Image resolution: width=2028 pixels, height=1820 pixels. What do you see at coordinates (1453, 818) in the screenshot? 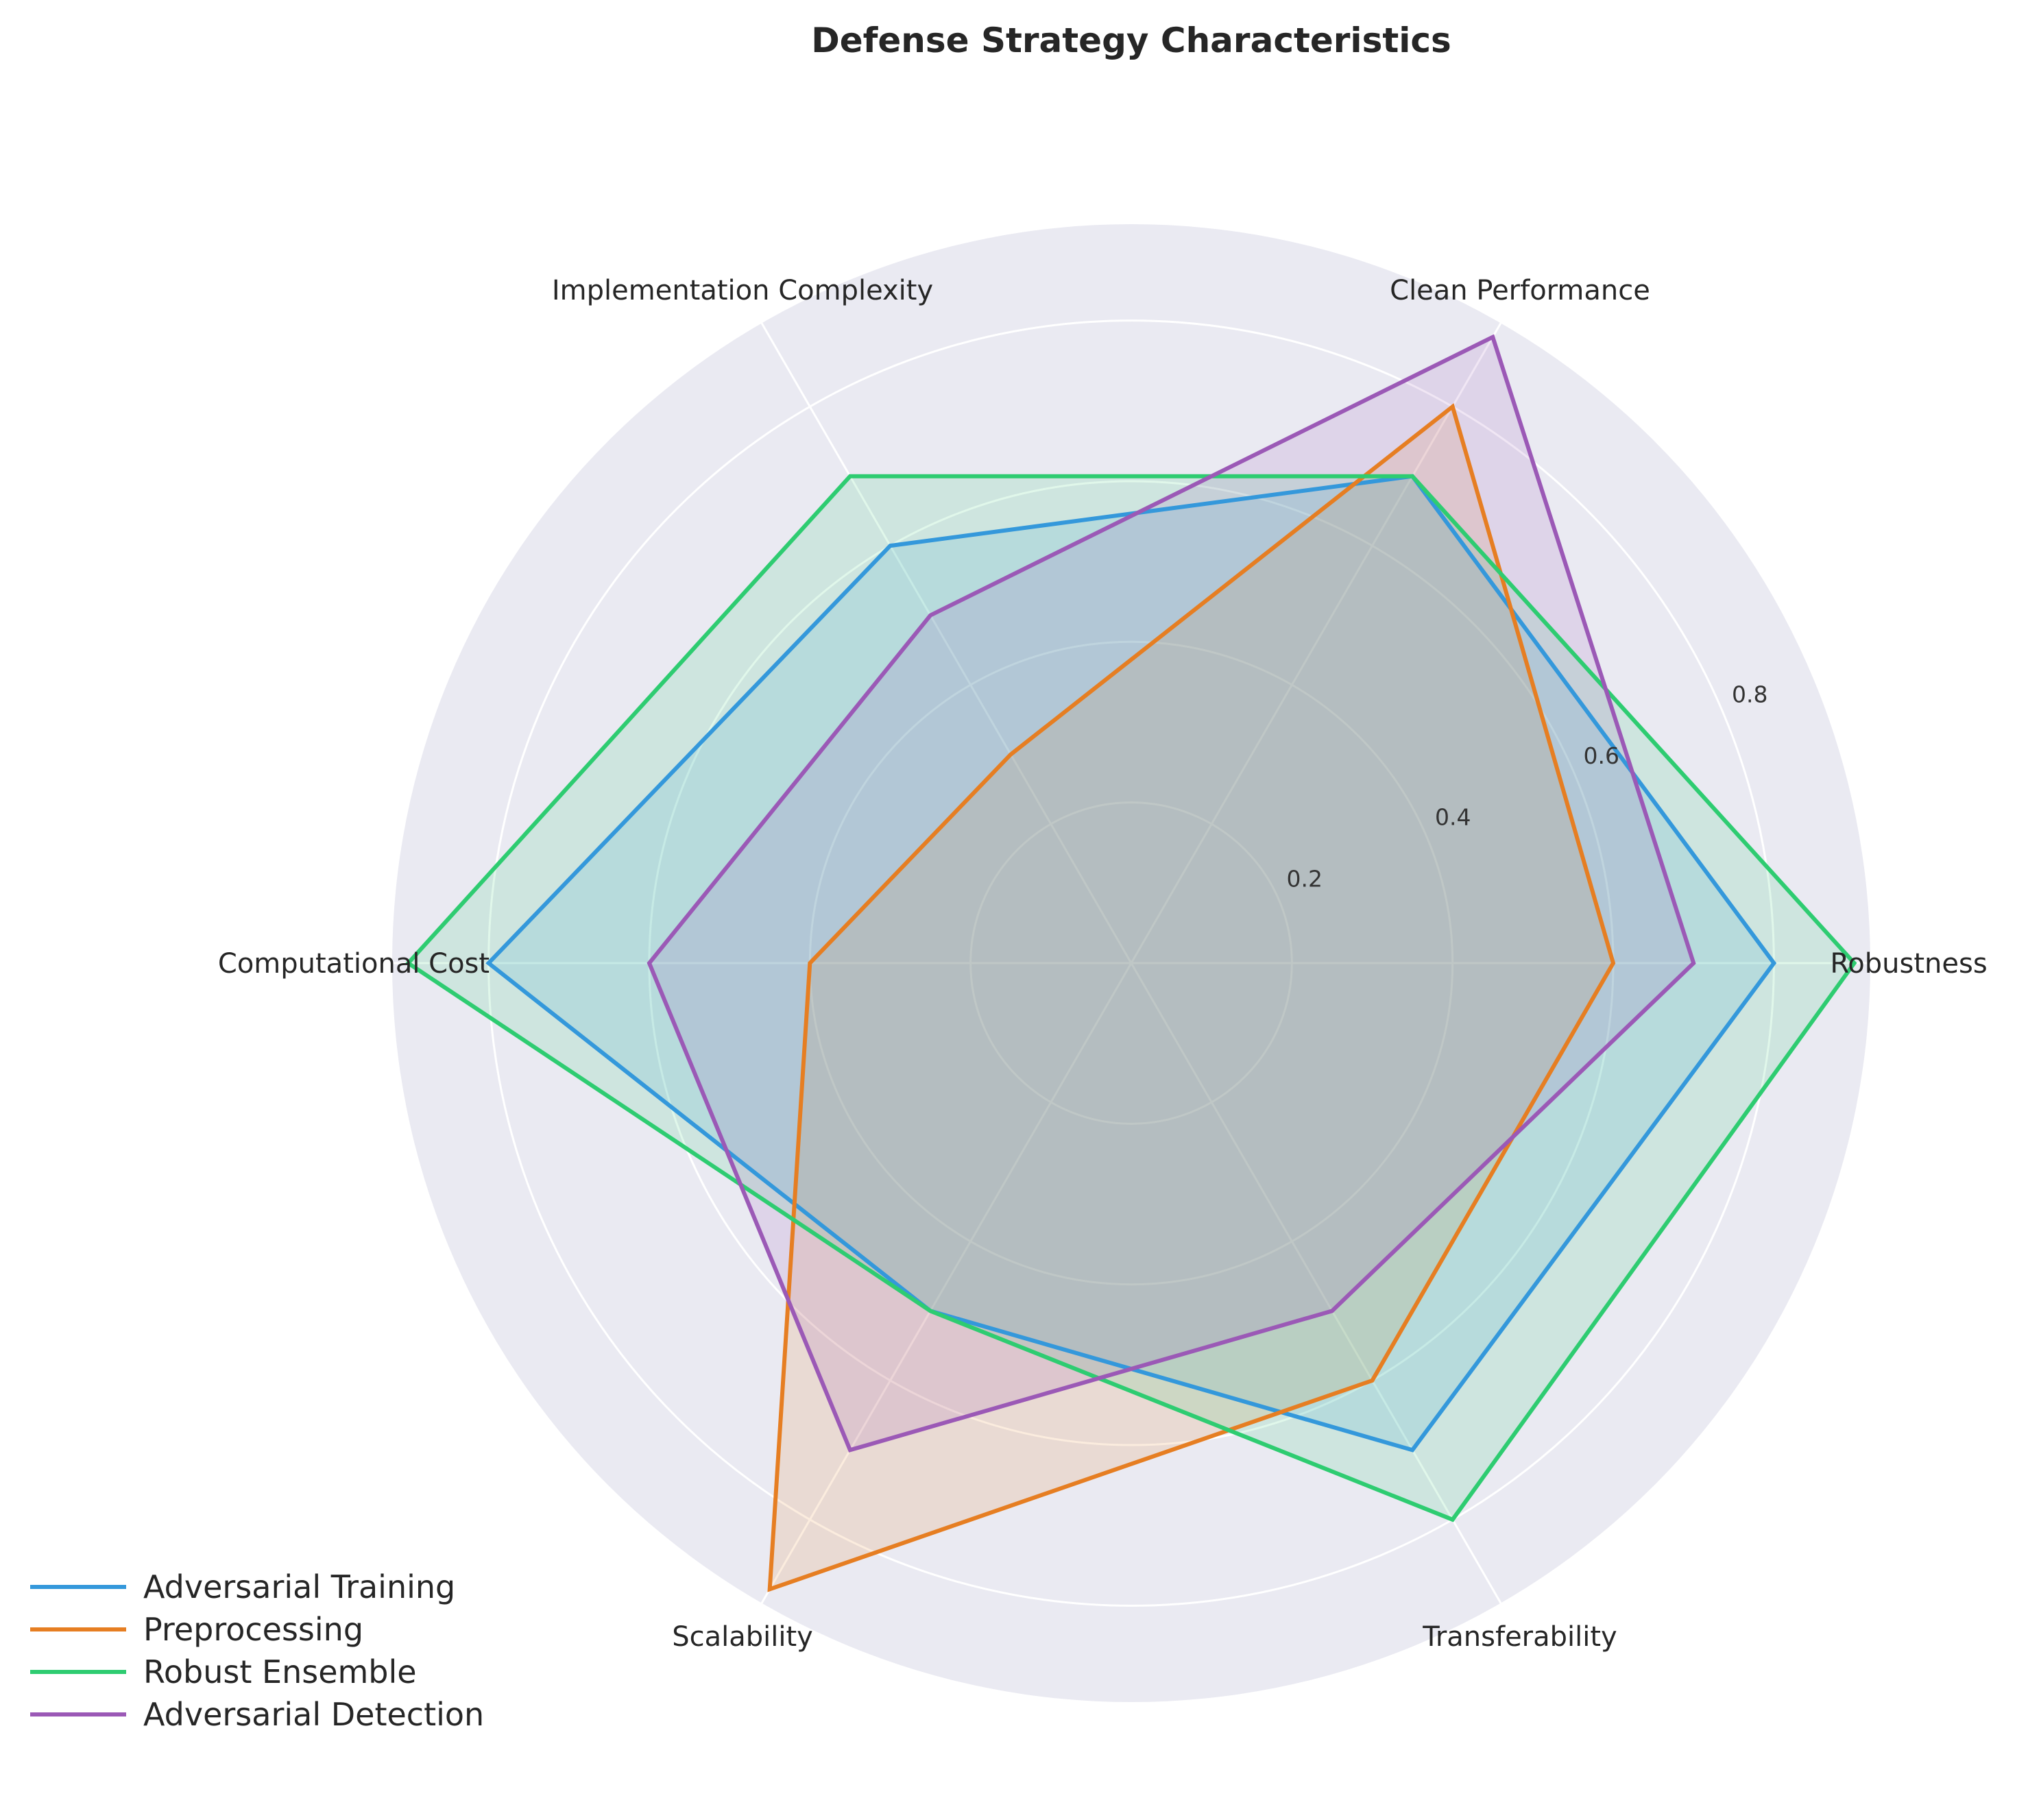
I see `radial-tick-label: 0.4` at bounding box center [1453, 818].